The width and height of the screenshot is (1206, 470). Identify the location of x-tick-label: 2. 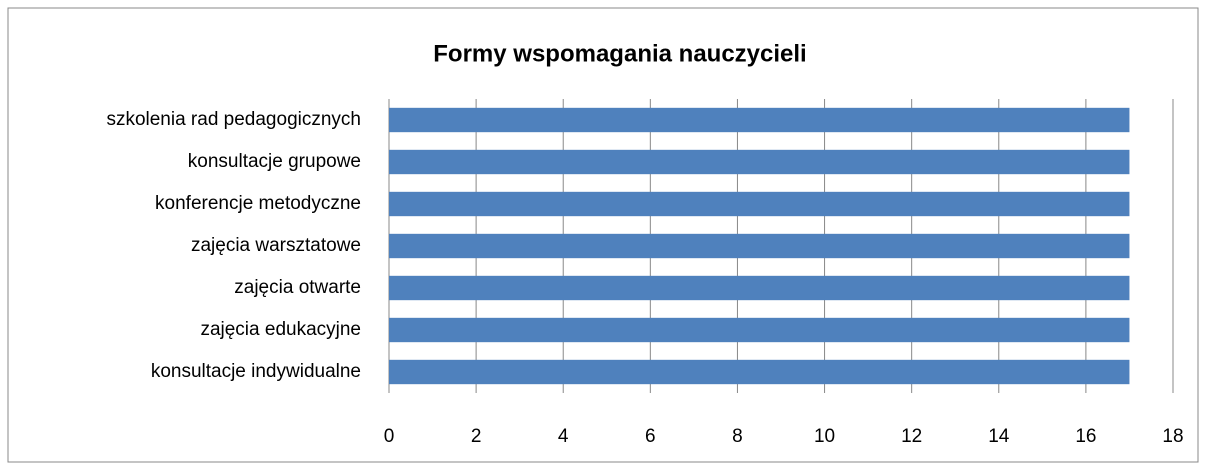
(476, 436).